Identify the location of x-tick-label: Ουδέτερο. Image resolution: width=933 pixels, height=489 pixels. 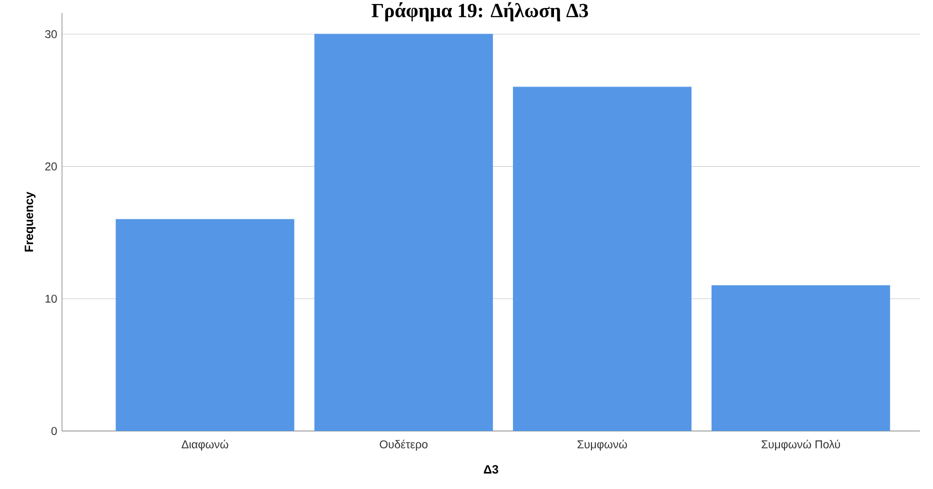
(404, 445).